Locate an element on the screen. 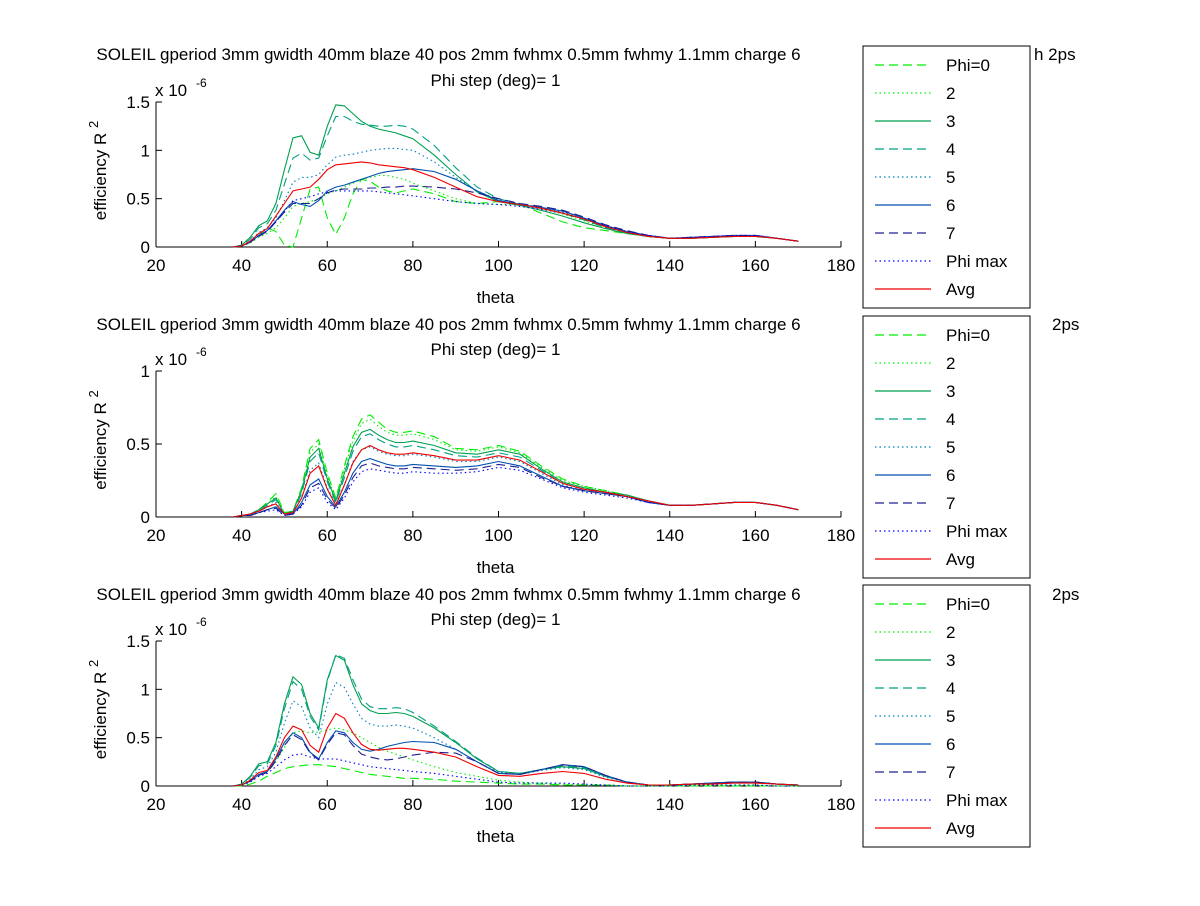 This screenshot has height=906, width=1200. series-line-phi-max is located at coordinates (516, 770).